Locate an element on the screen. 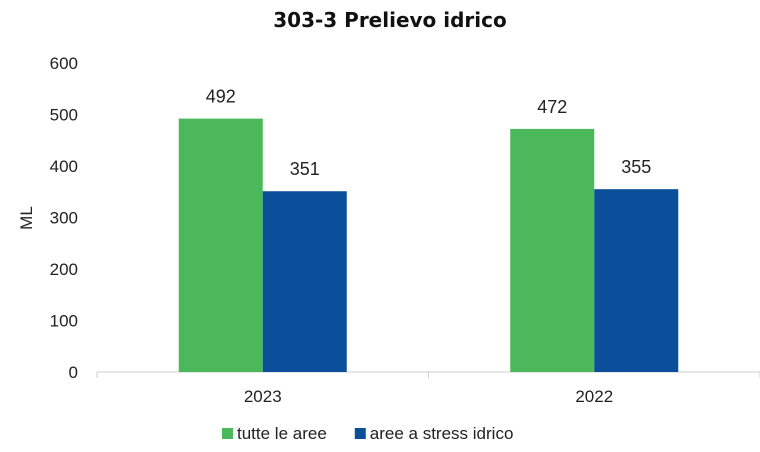  y-tick-label: 0 is located at coordinates (73, 372).